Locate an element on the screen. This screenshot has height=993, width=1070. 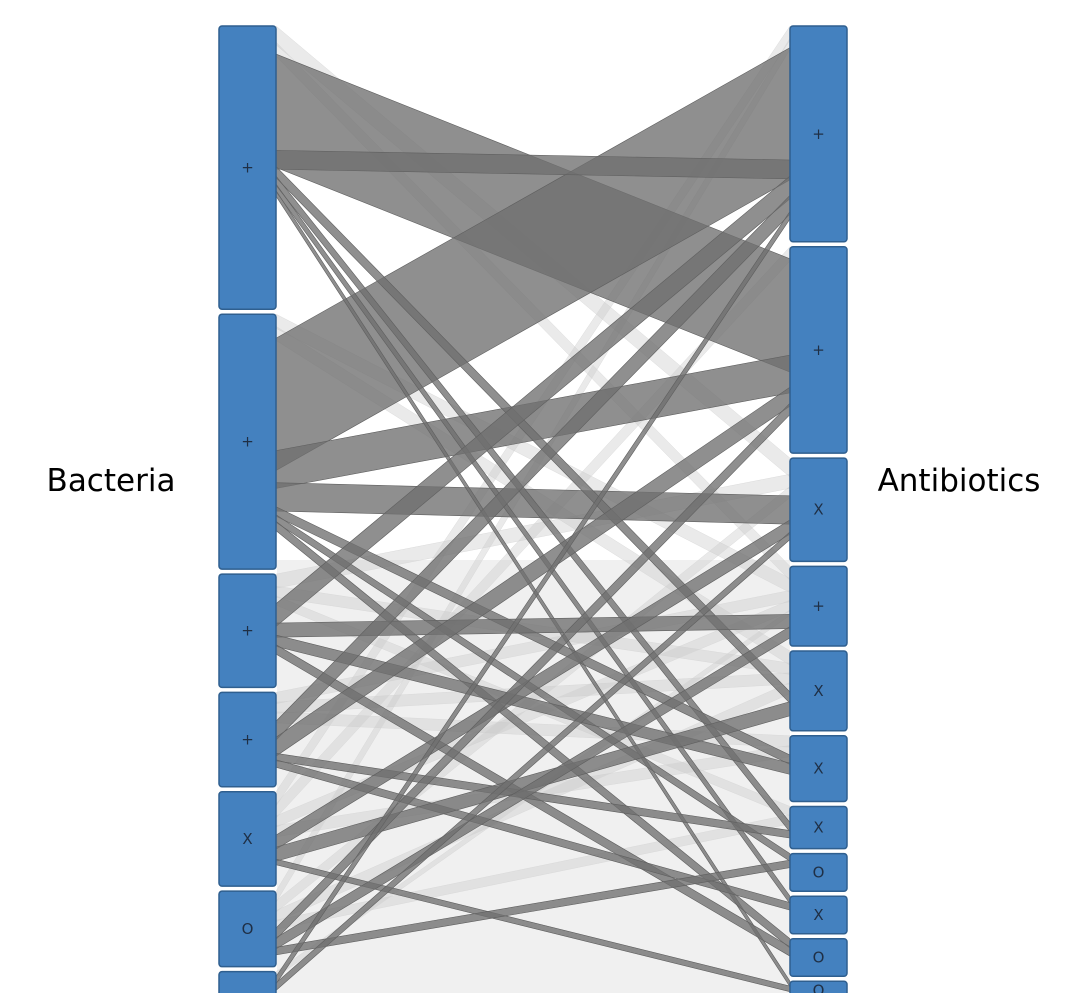
bacteria-node-0-symbol: + is located at coordinates (247, 168).